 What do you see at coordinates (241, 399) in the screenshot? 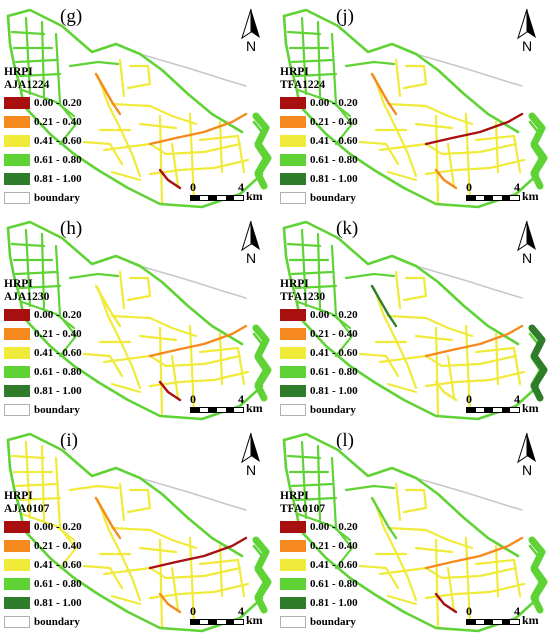
I see `scale-end: 4` at bounding box center [241, 399].